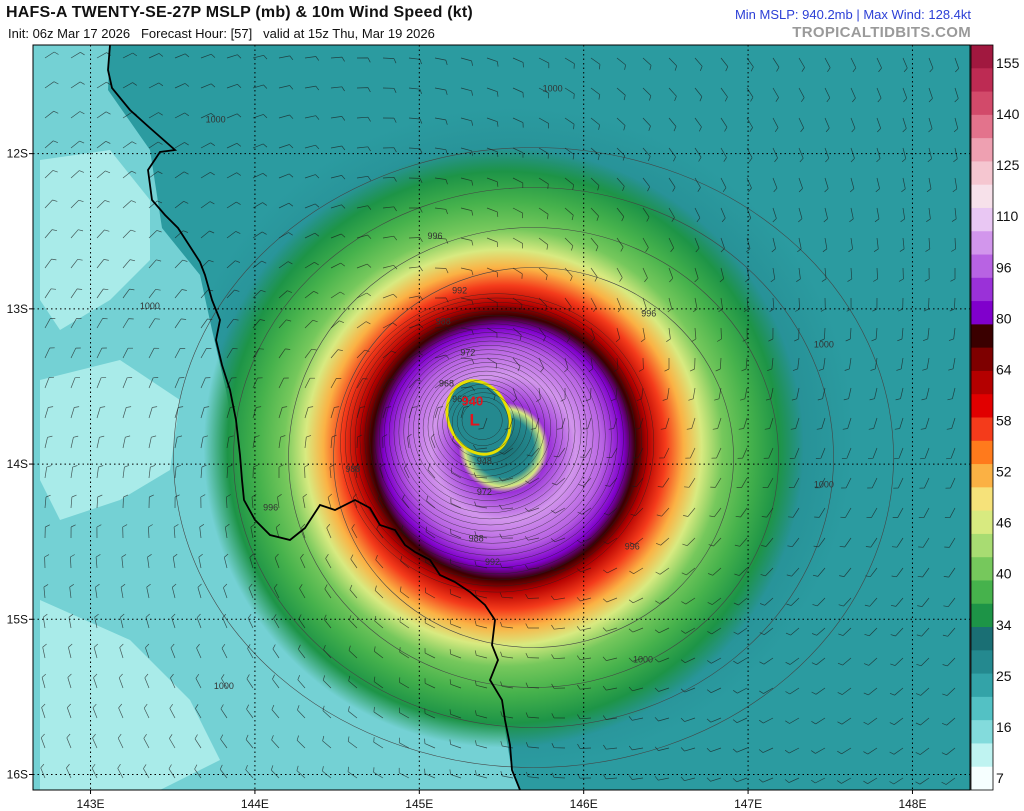 The width and height of the screenshot is (1024, 811). Describe the element at coordinates (1004, 318) in the screenshot. I see `colorbar-label: 80` at that location.